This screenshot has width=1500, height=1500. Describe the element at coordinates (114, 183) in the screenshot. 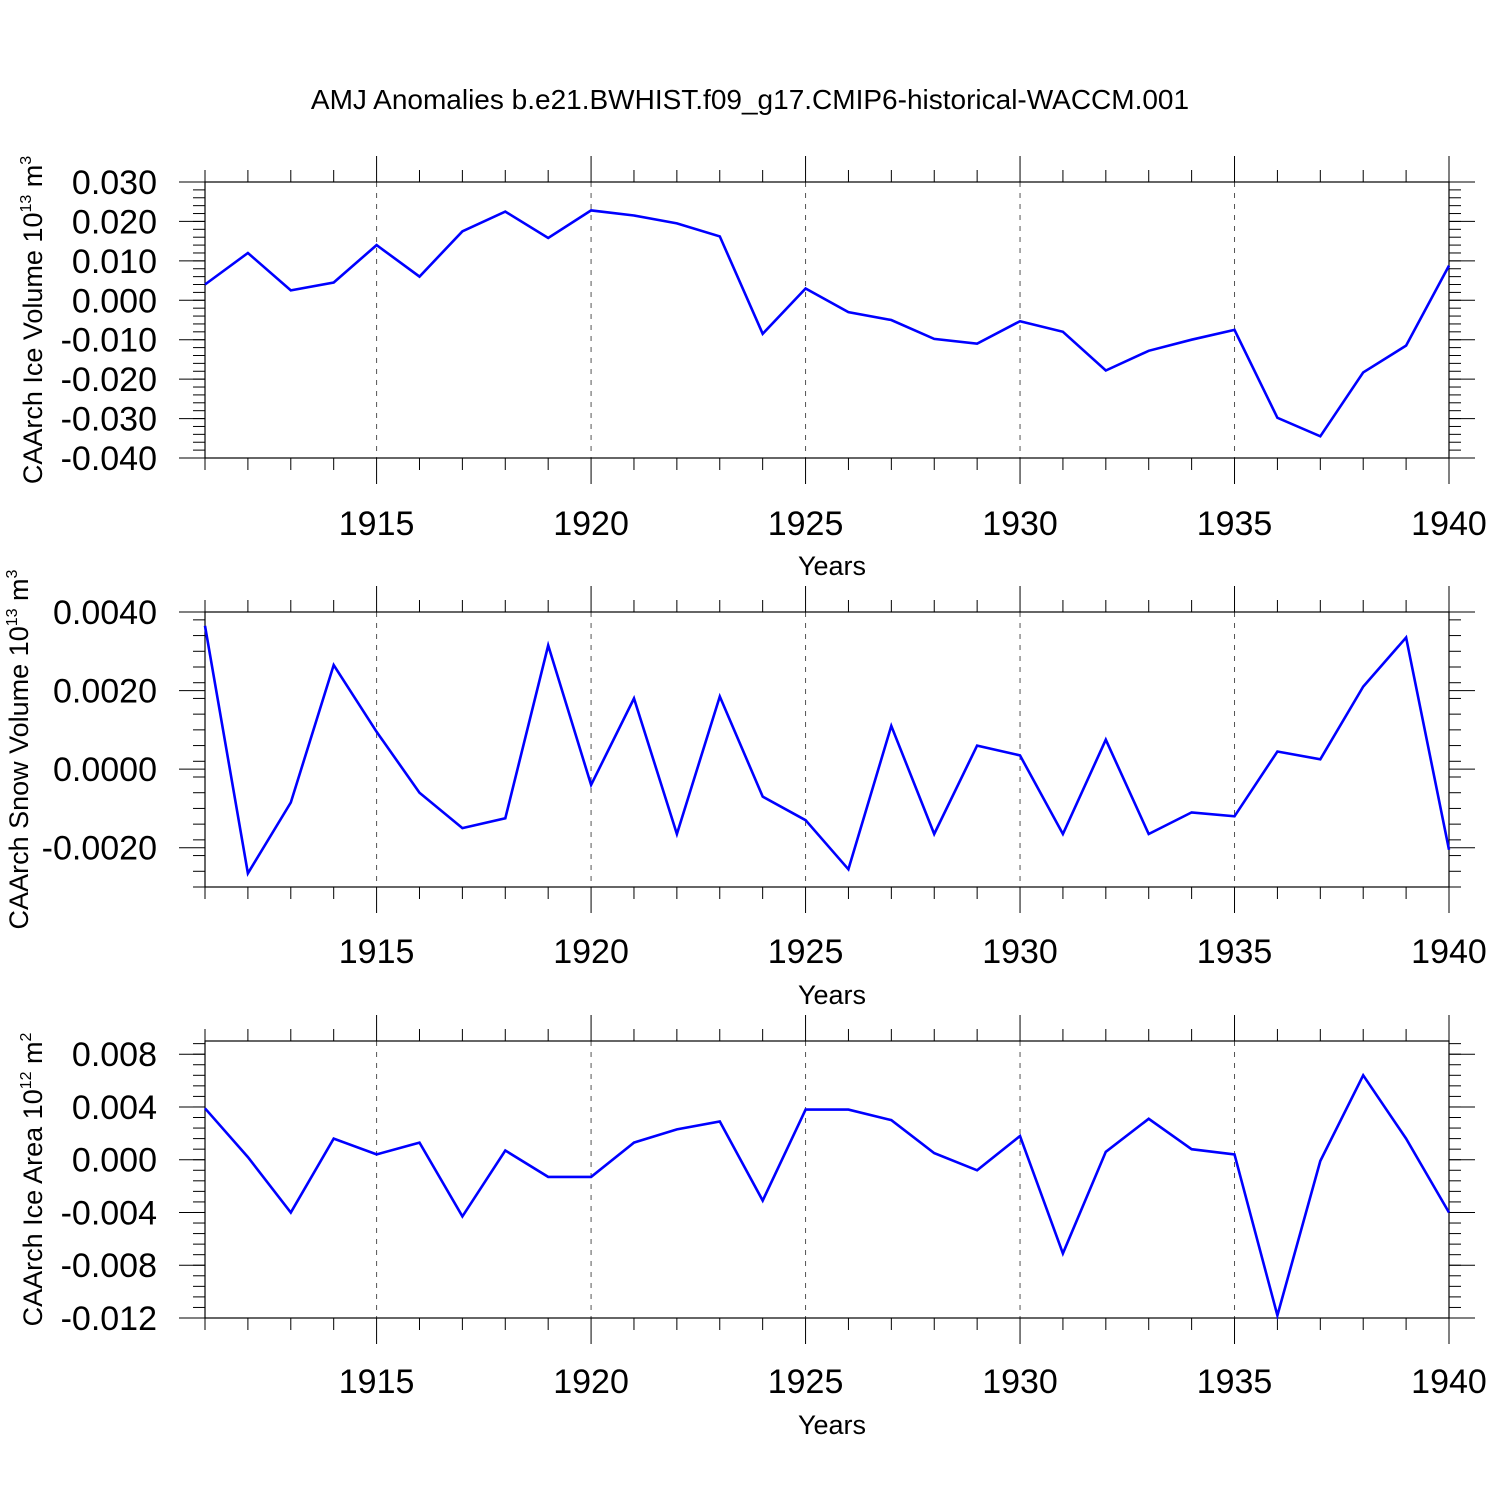

I see `y-tick-label: 0.030` at that location.